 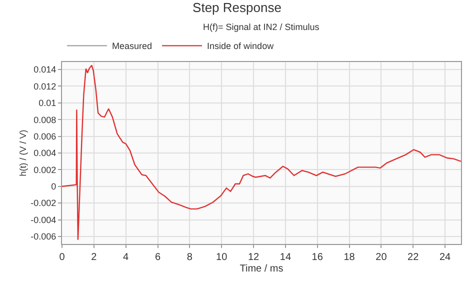 I want to click on x-tick-label: 4, so click(x=126, y=257).